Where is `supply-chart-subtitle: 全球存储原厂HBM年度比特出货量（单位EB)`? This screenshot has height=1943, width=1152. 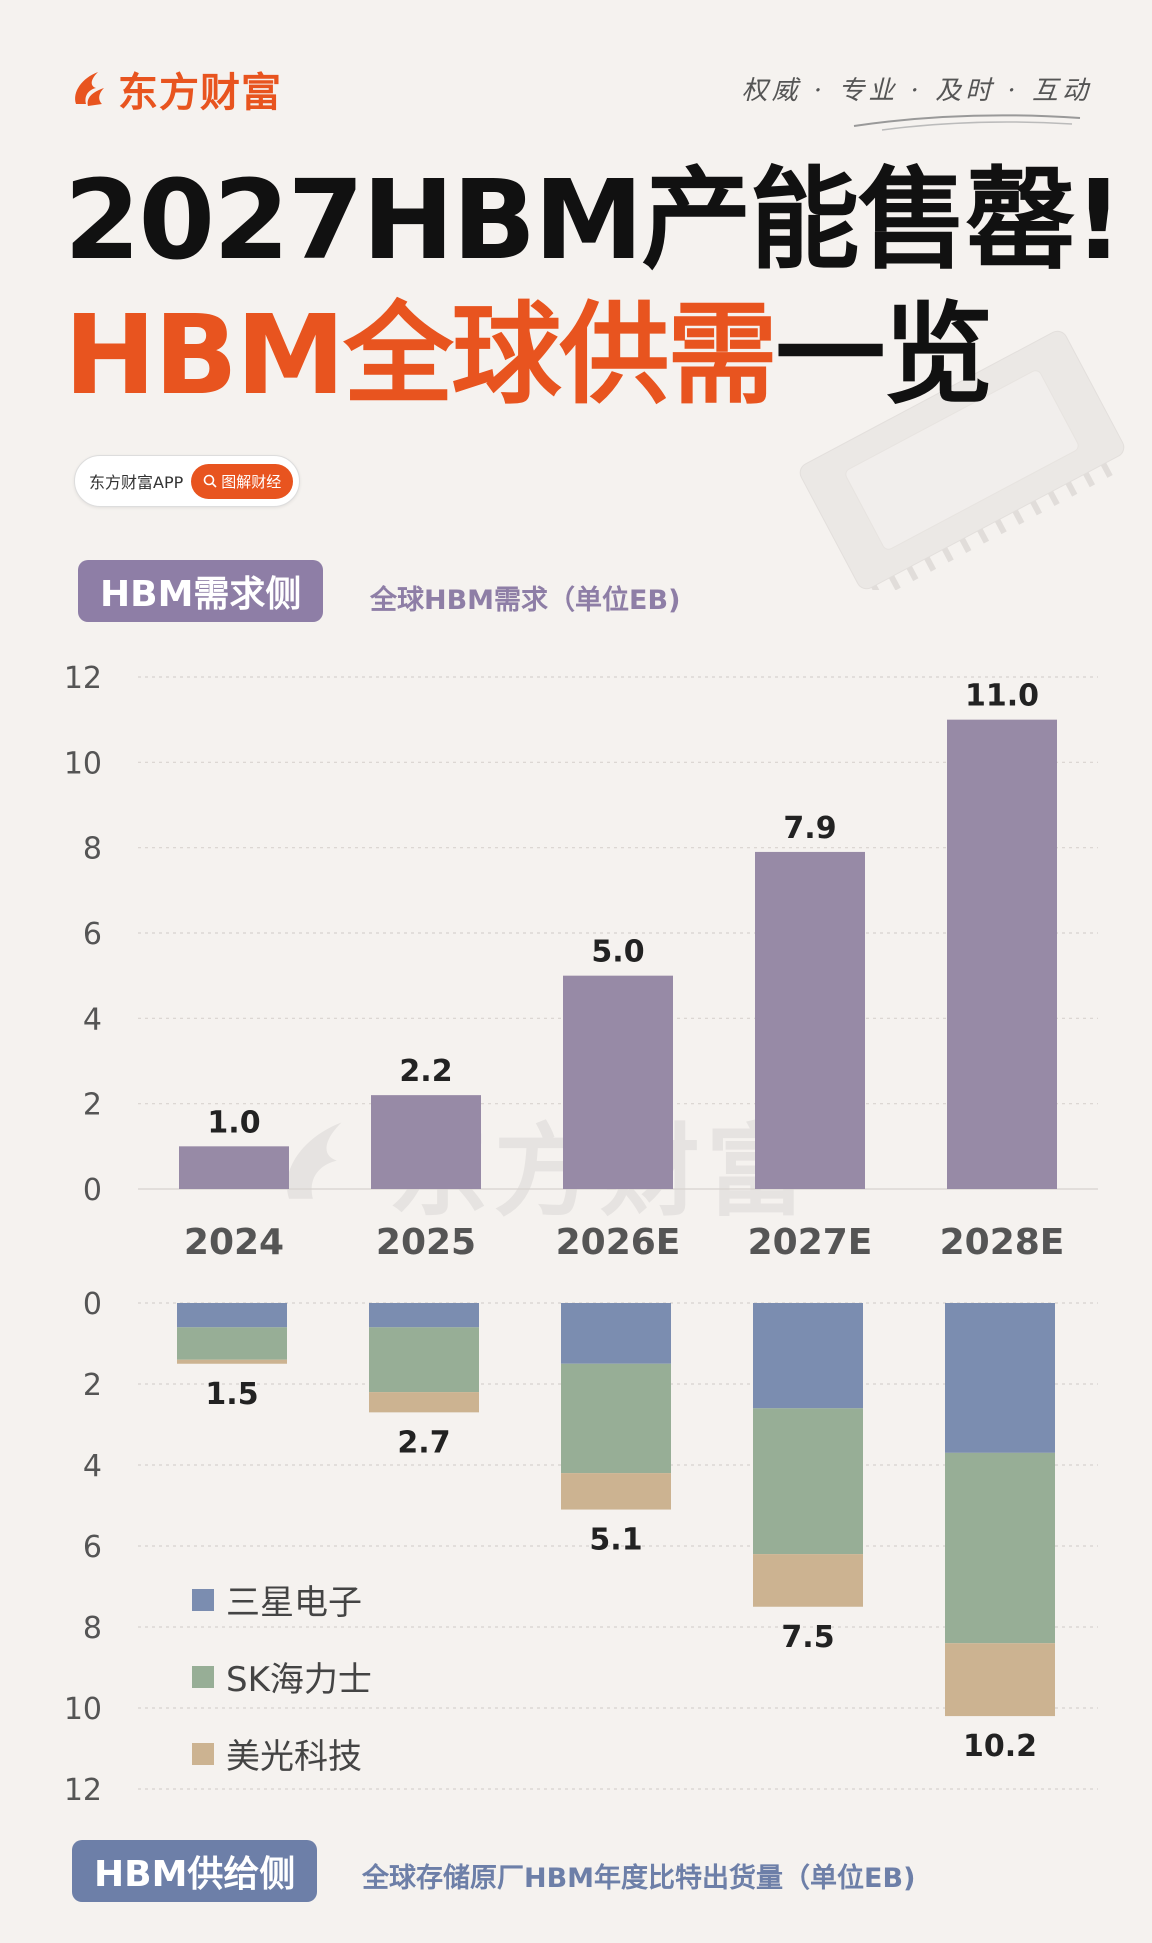
supply-chart-subtitle: 全球存储原厂HBM年度比特出货量（单位EB) is located at coordinates (639, 1878).